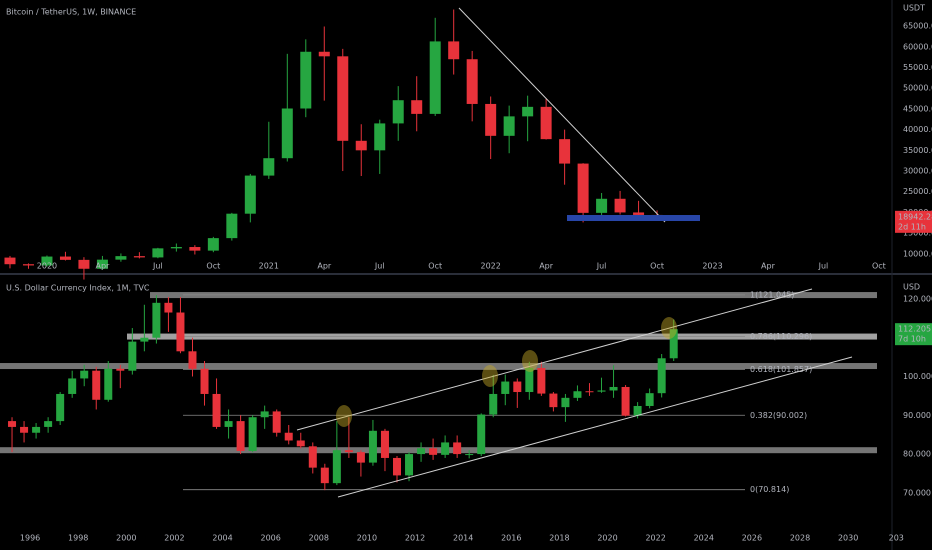 The width and height of the screenshot is (932, 550). Describe the element at coordinates (917, 233) in the screenshot. I see `y-tick-label: 15000.00` at that location.